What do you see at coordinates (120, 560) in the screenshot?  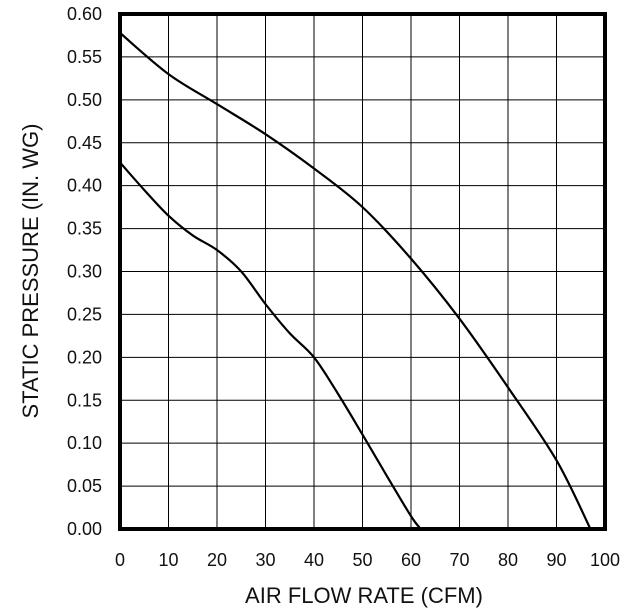 I see `x-tick-label: 0` at bounding box center [120, 560].